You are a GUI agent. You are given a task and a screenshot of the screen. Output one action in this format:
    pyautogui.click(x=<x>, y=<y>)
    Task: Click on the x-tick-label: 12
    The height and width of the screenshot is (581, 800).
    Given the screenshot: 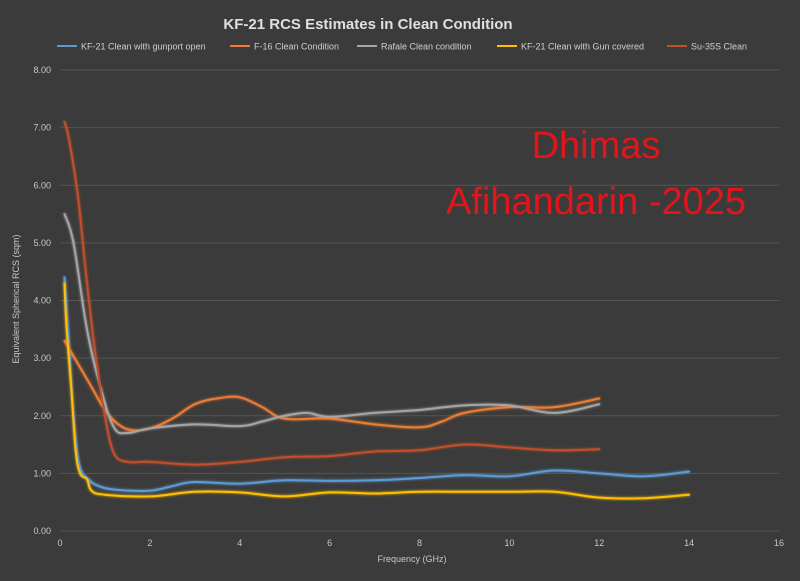 What is the action you would take?
    pyautogui.click(x=599, y=543)
    